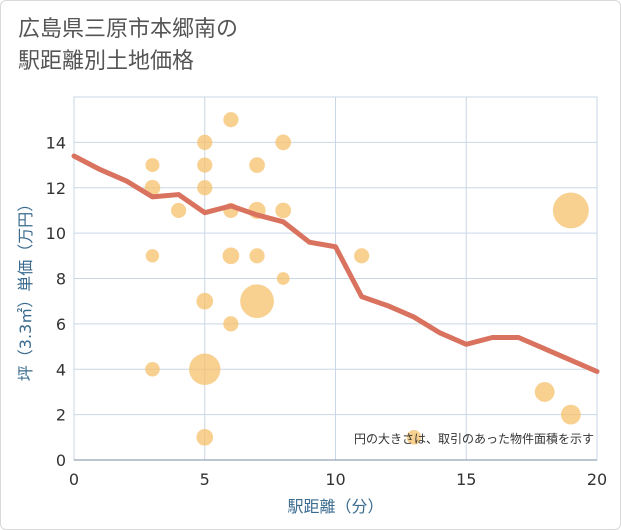 The image size is (621, 530). I want to click on y-tick-label: 0, so click(61, 460).